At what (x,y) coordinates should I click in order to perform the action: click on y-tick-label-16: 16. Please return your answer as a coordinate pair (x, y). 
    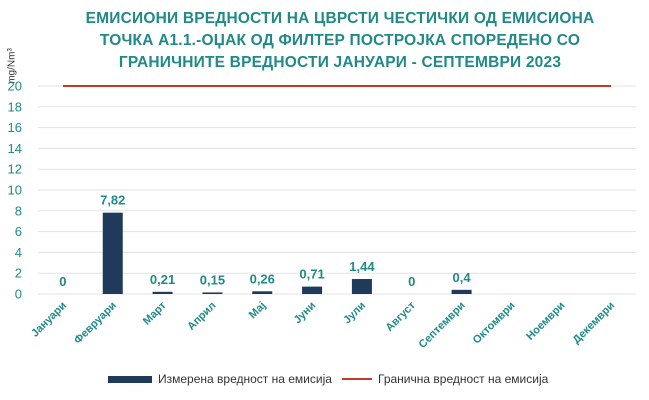
    Looking at the image, I should click on (15, 127).